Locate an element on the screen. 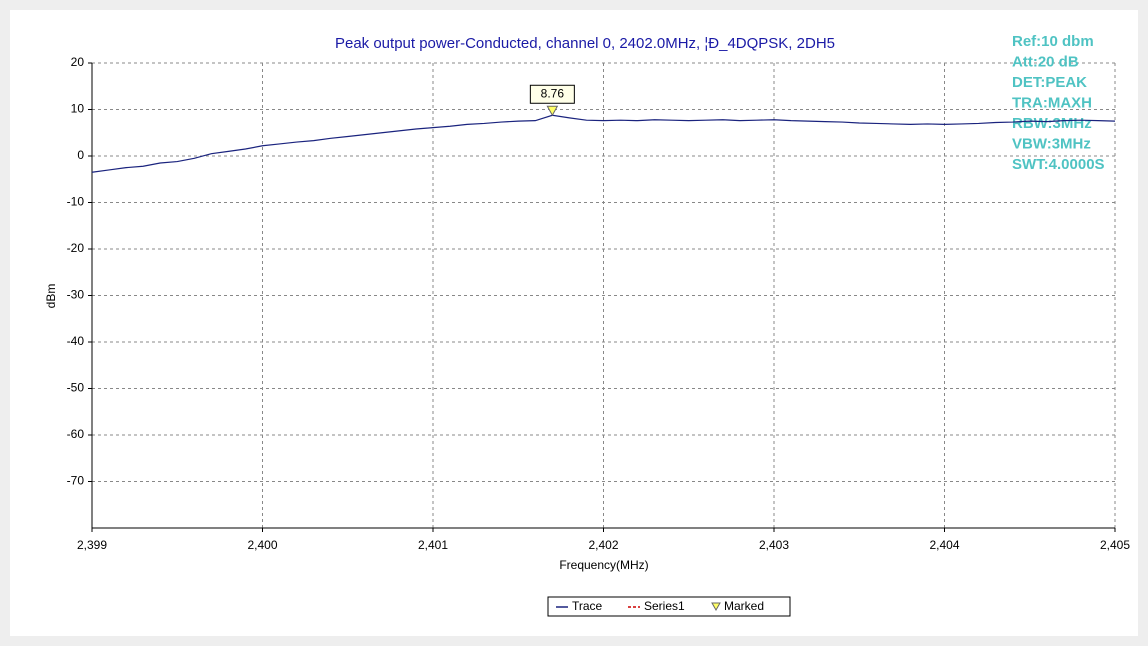 This screenshot has width=1148, height=651. legend is located at coordinates (669, 606).